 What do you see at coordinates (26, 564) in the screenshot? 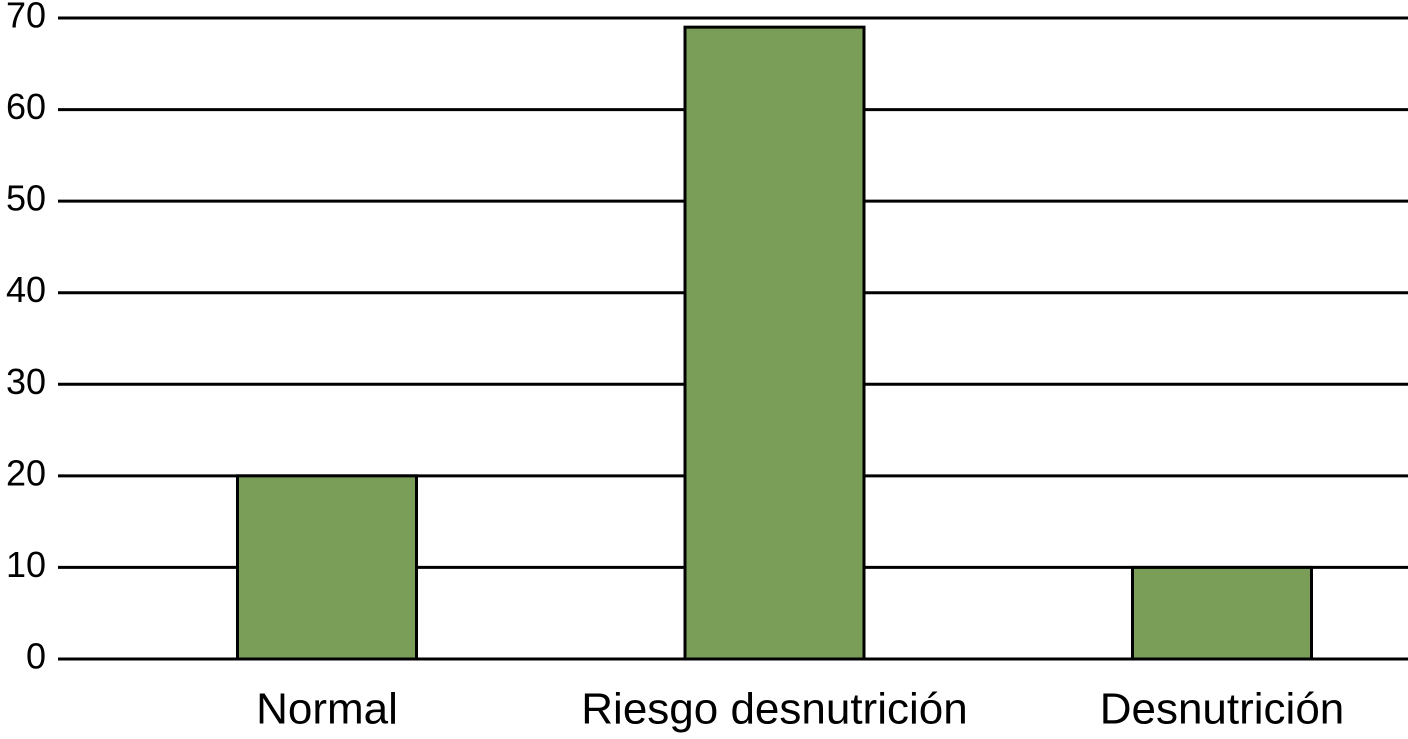
I see `y-tick-label: 10` at bounding box center [26, 564].